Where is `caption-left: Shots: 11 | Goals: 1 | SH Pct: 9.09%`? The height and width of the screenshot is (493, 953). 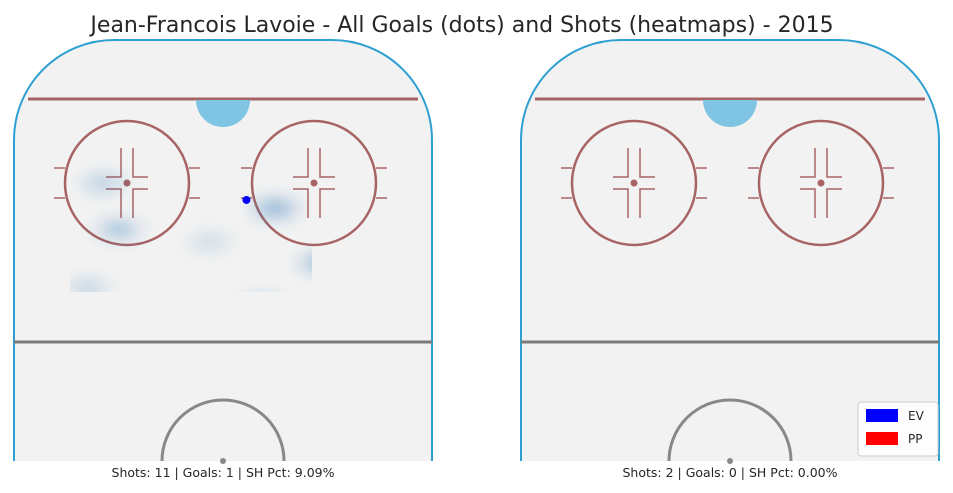
caption-left: Shots: 11 | Goals: 1 | SH Pct: 9.09% is located at coordinates (223, 472).